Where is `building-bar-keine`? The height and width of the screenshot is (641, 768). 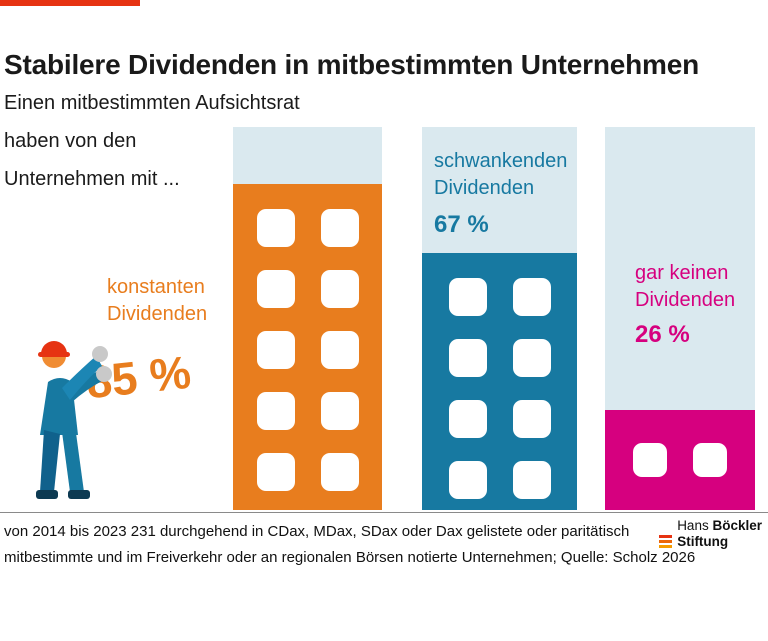
building-bar-keine is located at coordinates (680, 460).